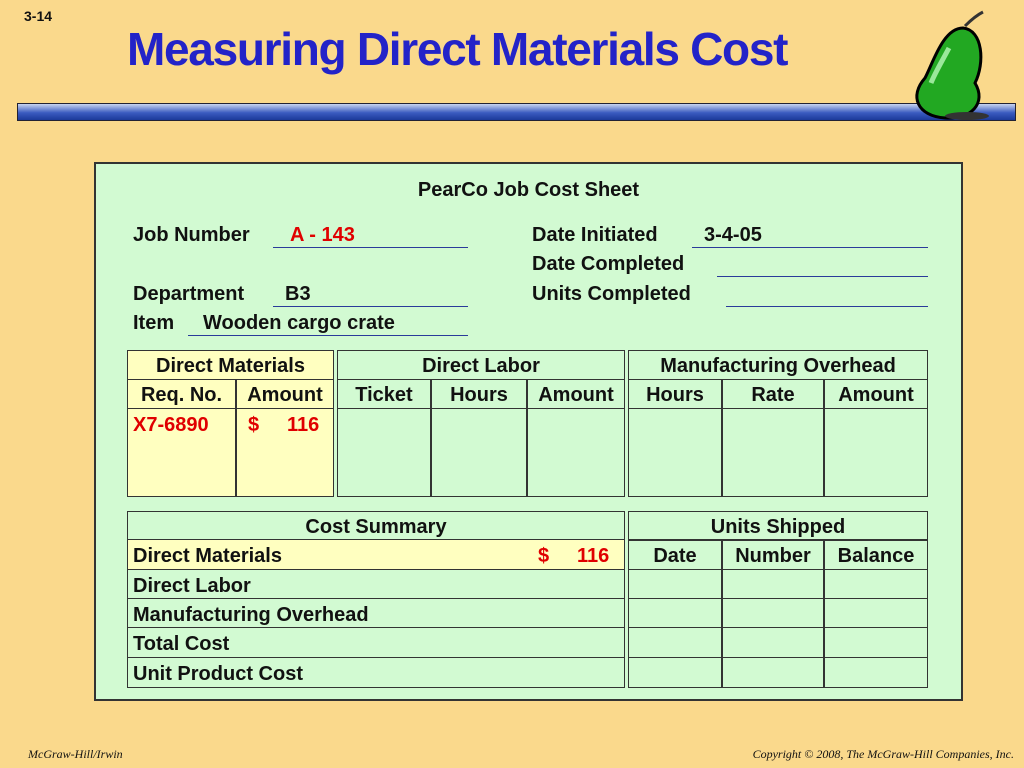 The width and height of the screenshot is (1024, 768). What do you see at coordinates (181, 644) in the screenshot?
I see `summary-label: Total Cost` at bounding box center [181, 644].